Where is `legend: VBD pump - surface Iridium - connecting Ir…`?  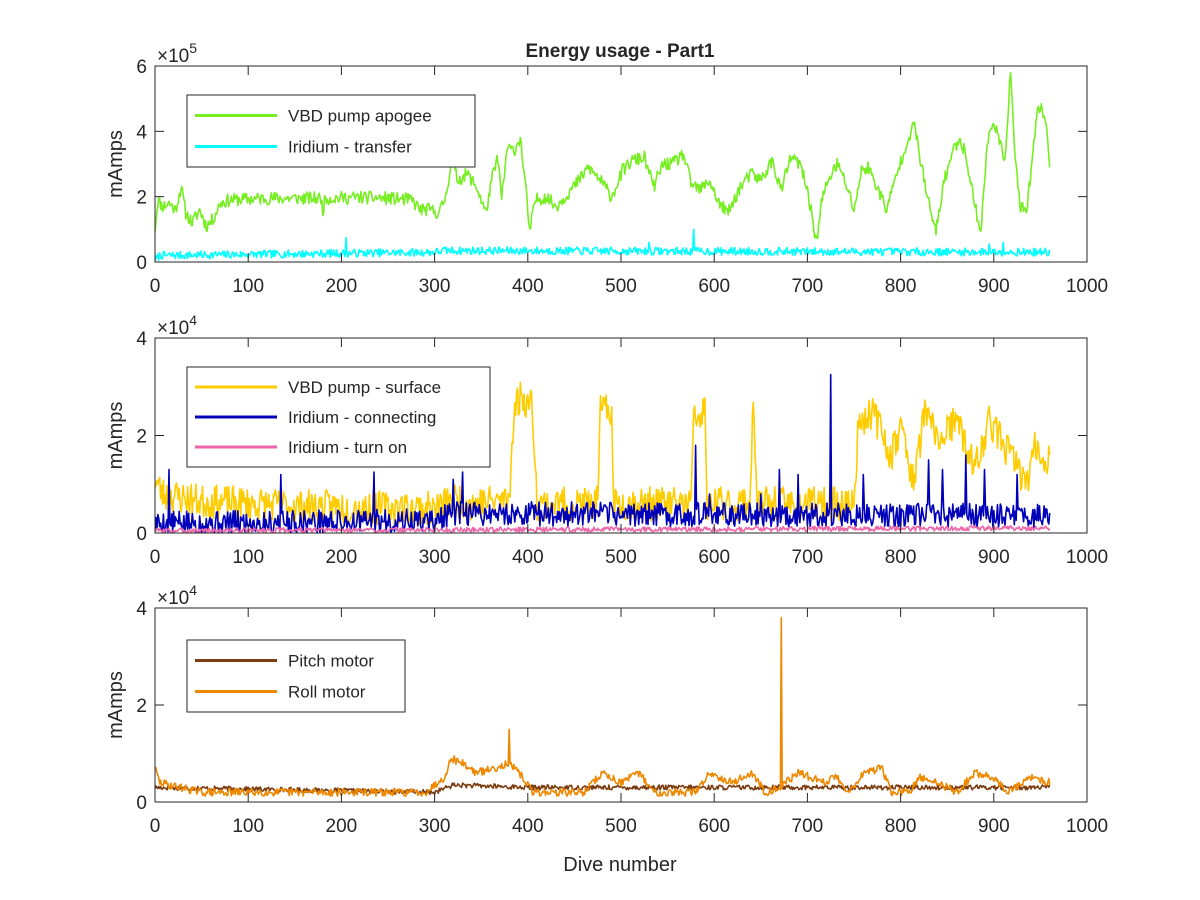
legend: VBD pump - surface Iridium - connecting Ir… is located at coordinates (338, 417).